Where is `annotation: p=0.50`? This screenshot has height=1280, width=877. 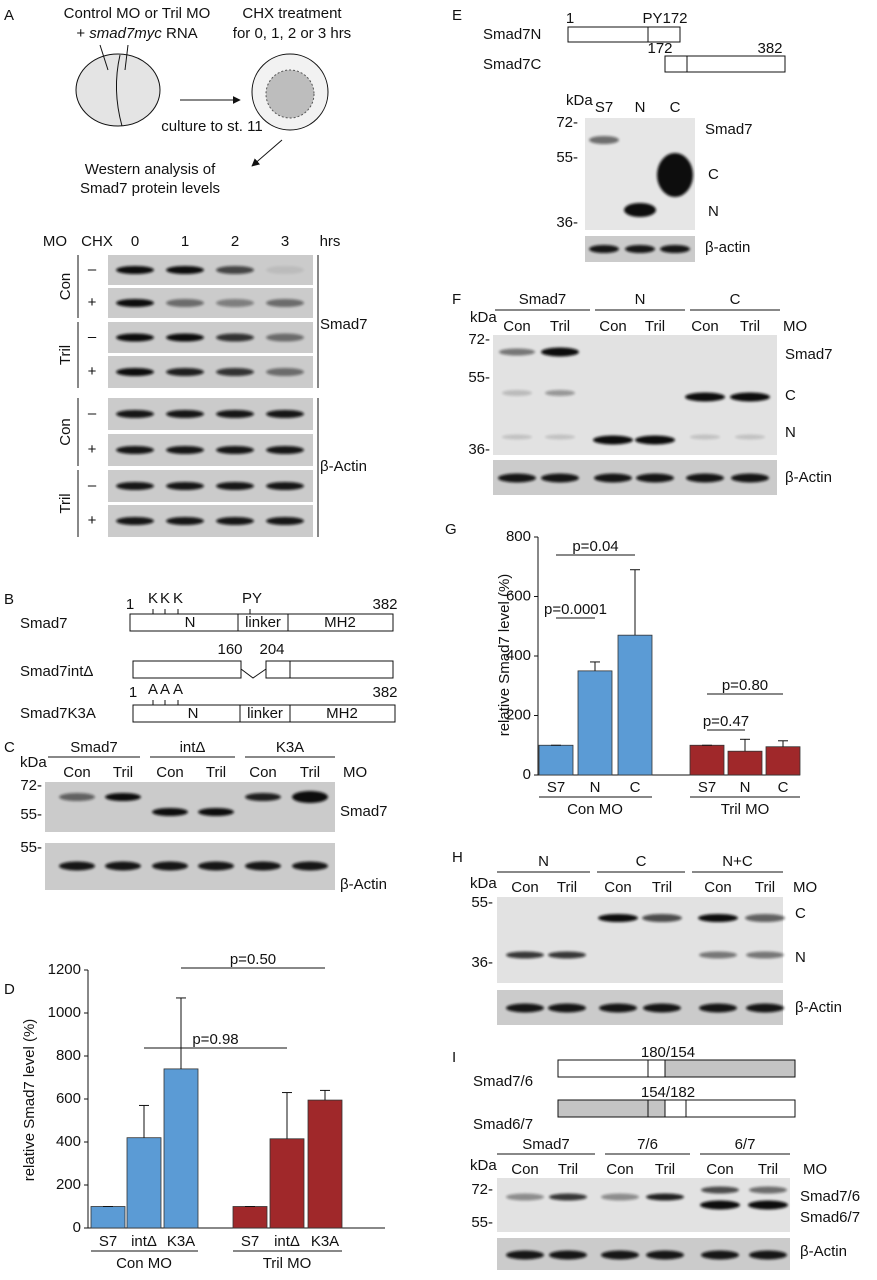
annotation: p=0.50 is located at coordinates (253, 959).